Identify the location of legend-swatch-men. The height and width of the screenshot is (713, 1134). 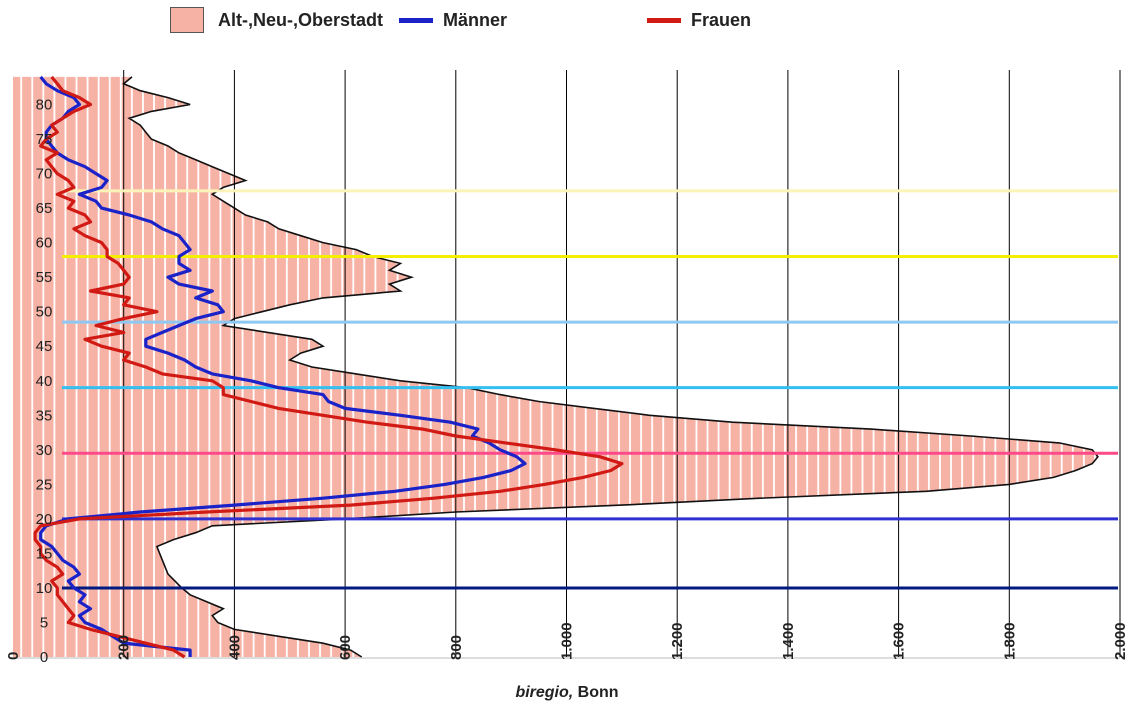
(416, 20).